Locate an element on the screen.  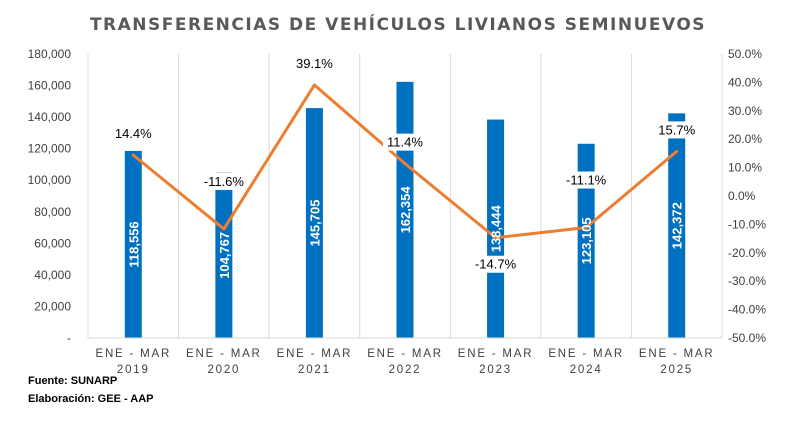
y-right-tick-label: -50.0% is located at coordinates (747, 338).